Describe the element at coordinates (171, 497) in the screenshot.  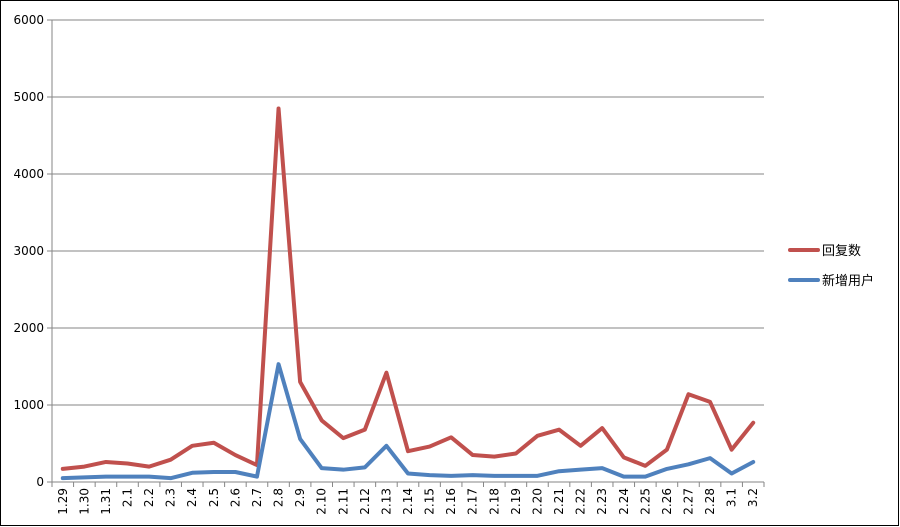
I see `x-tick-label: 2.3` at that location.